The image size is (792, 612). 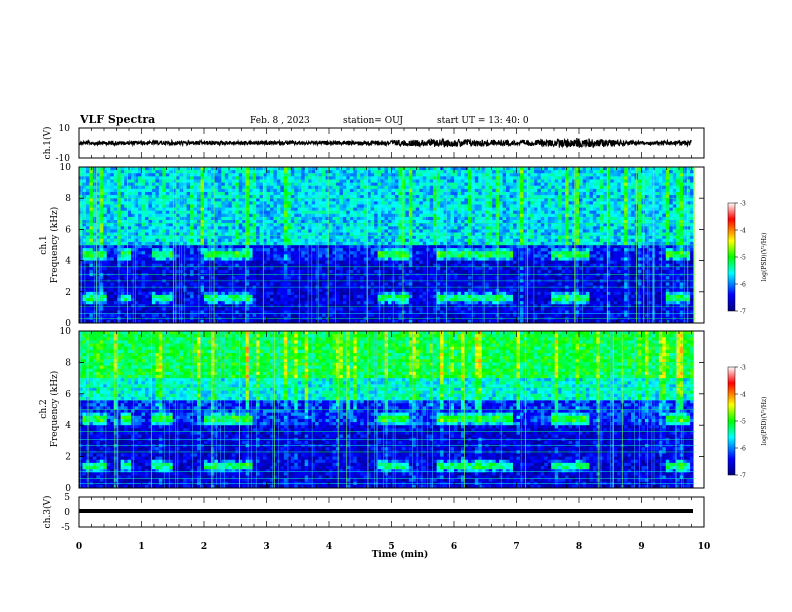 I want to click on ch2-spectrogram-ylabel-channel: ch.2, so click(x=44, y=408).